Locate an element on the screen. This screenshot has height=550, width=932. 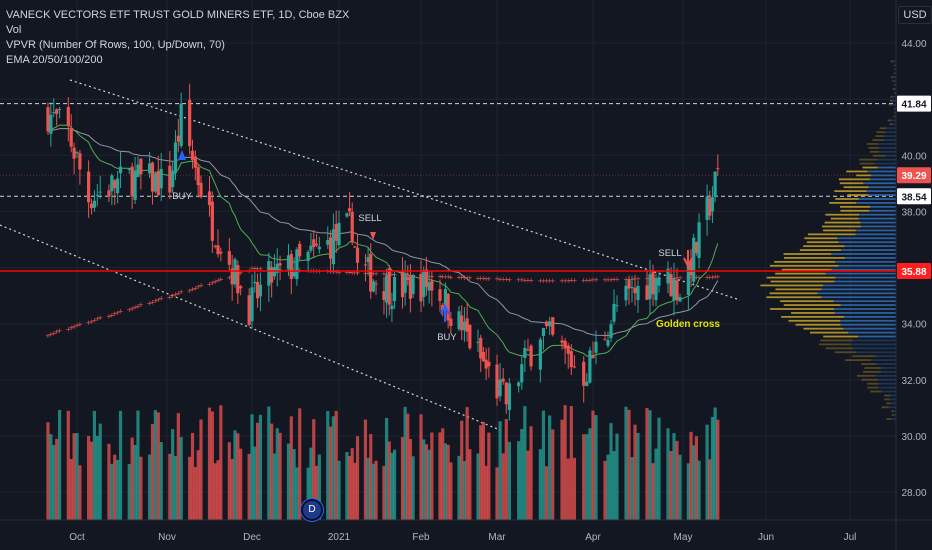
x-tick-label: May is located at coordinates (683, 537).